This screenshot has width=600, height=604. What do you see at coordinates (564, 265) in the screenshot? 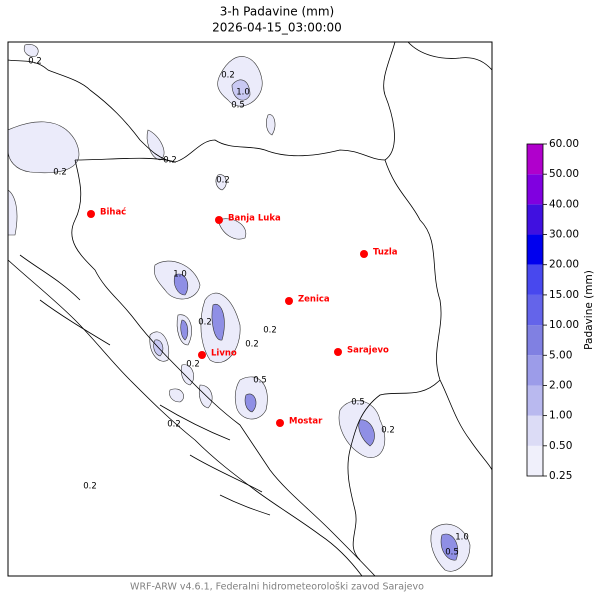
I see `colorbar-tick-label: 20.00` at bounding box center [564, 265].